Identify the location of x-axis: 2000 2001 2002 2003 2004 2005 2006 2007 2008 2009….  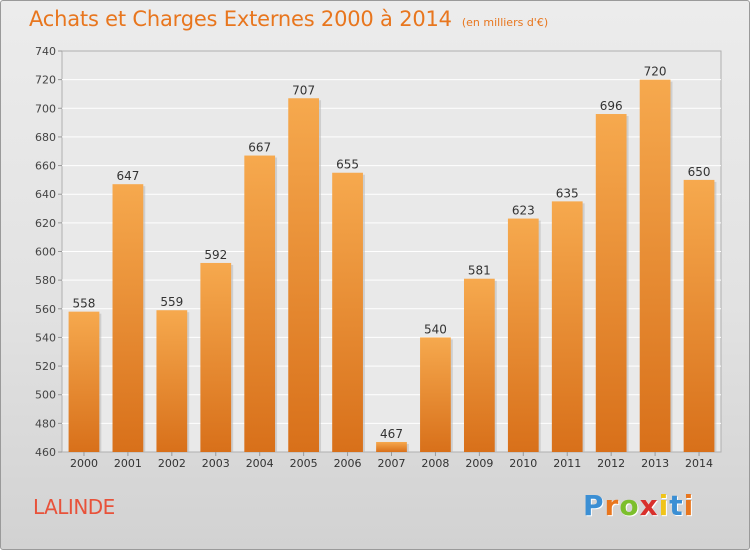
(391, 461).